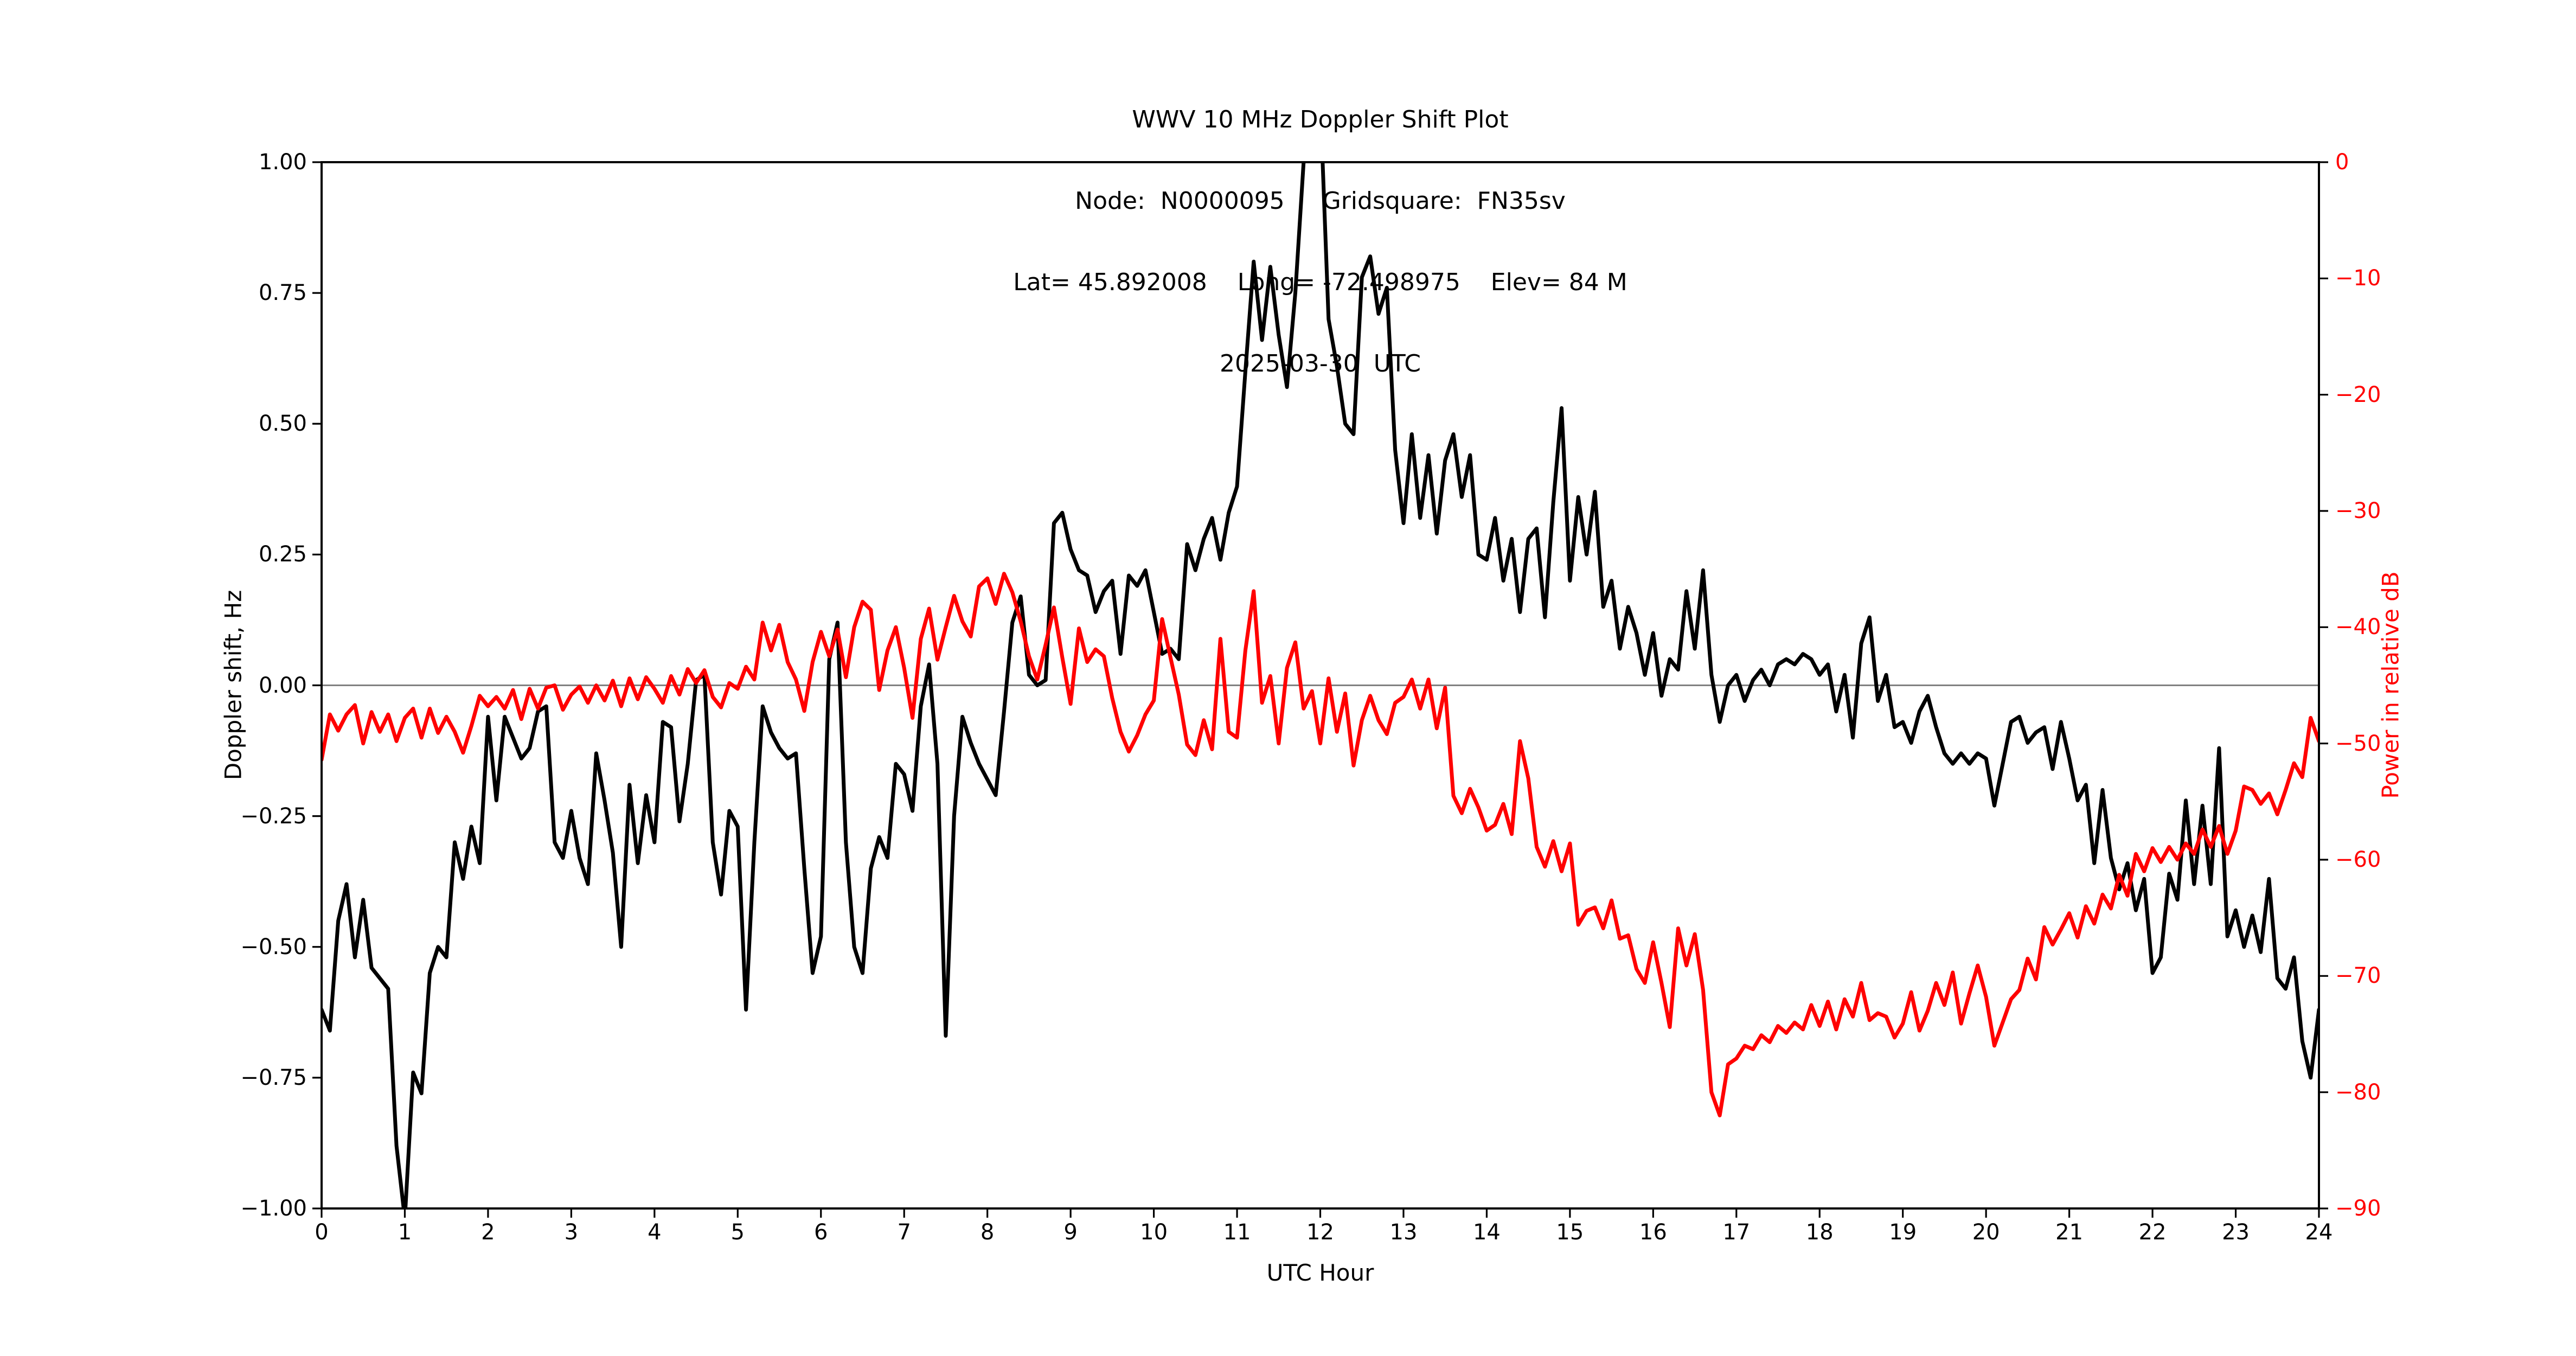  Describe the element at coordinates (2069, 1232) in the screenshot. I see `x-tick-label: 21` at that location.